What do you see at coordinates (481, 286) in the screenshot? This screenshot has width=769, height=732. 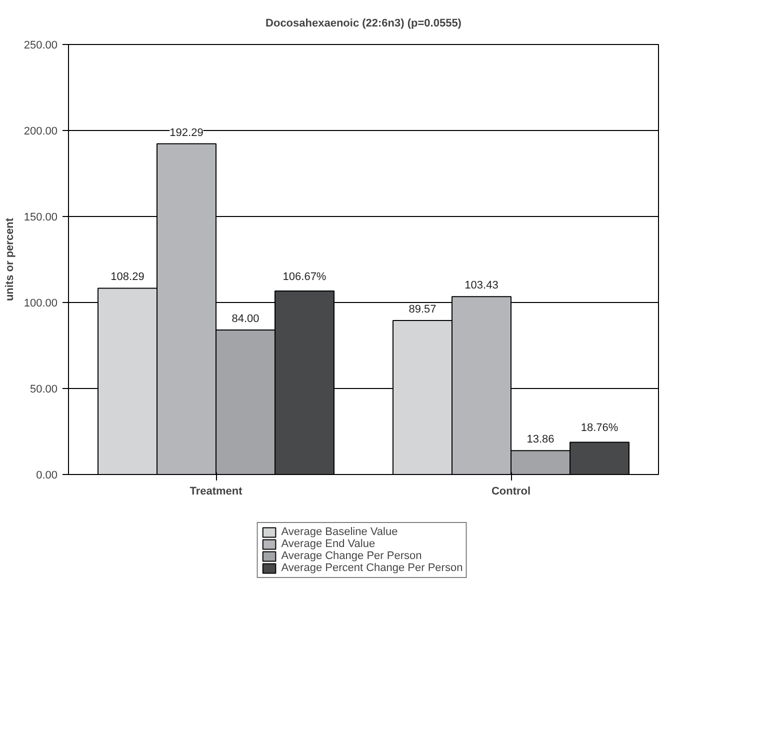 I see `data-label: 103.43` at bounding box center [481, 286].